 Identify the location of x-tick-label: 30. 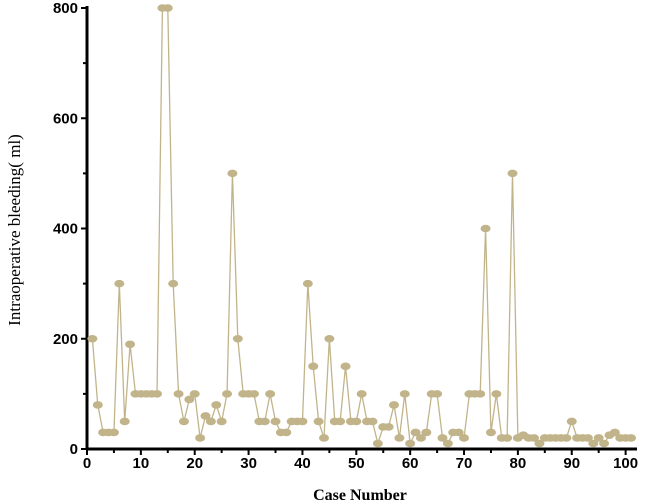
(248, 463).